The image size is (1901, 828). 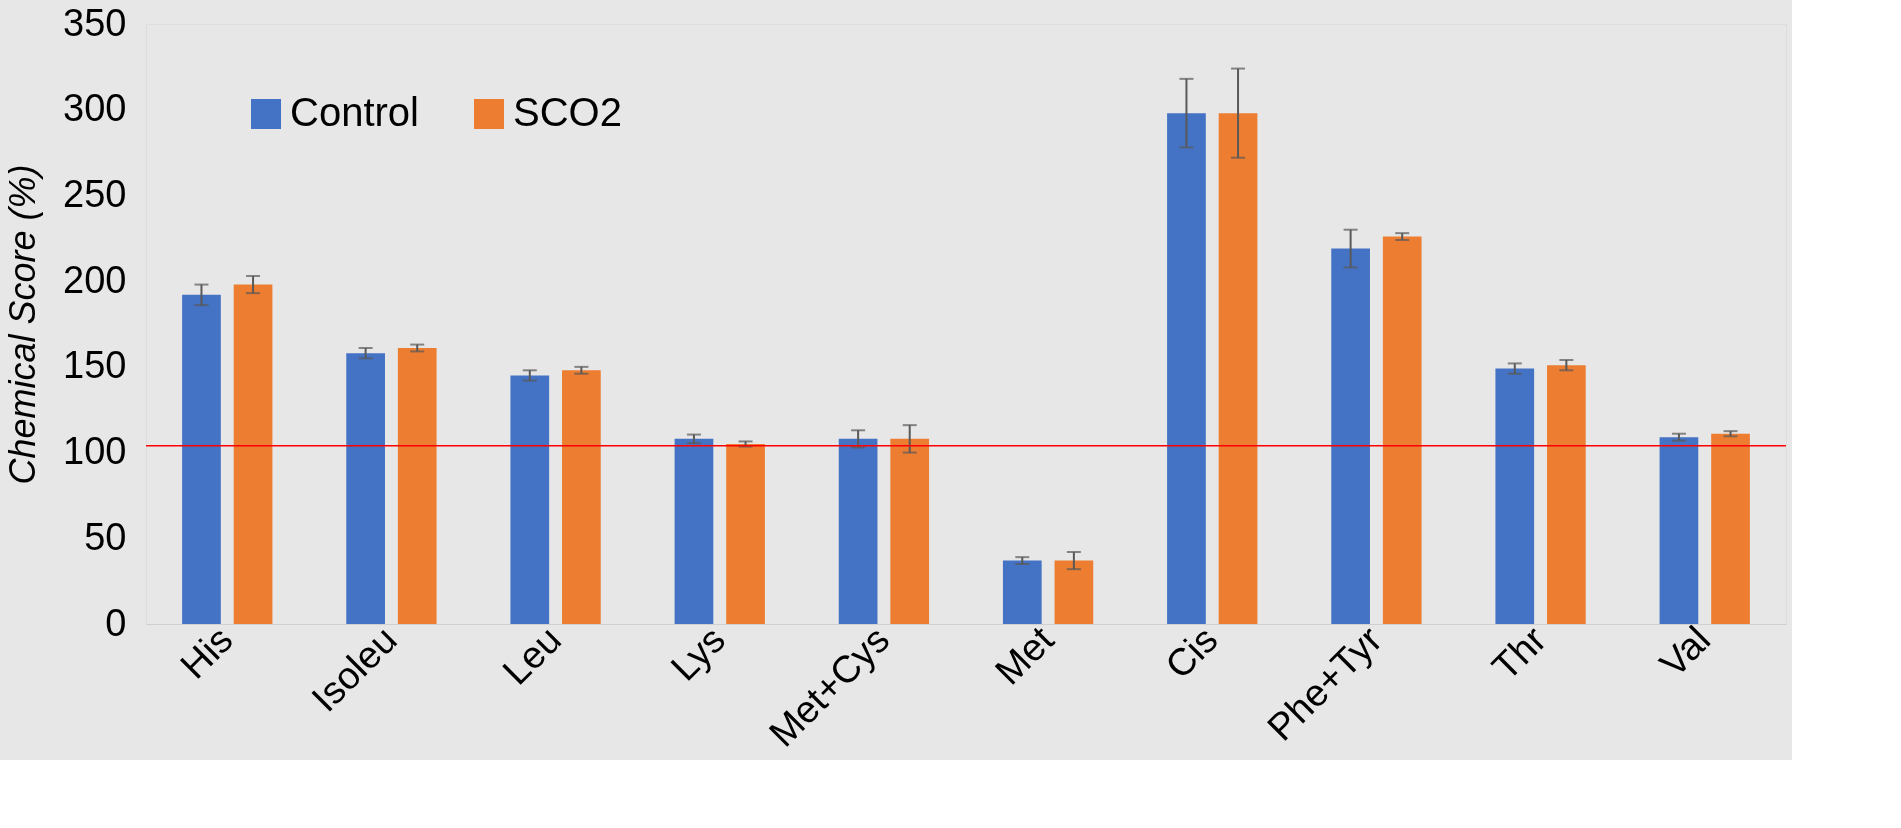 What do you see at coordinates (116, 622) in the screenshot?
I see `y-tick-label: 0` at bounding box center [116, 622].